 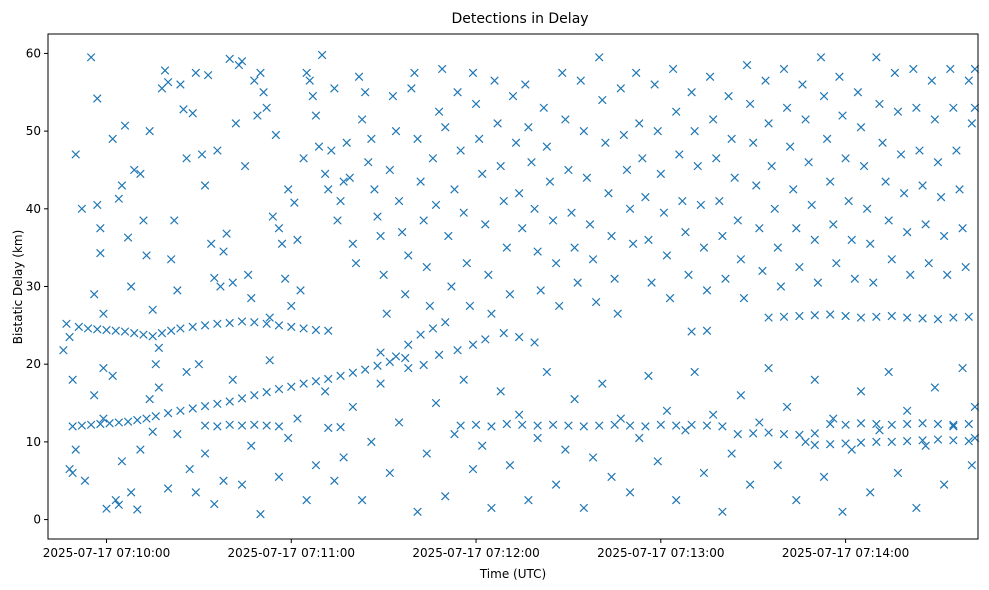 What do you see at coordinates (33, 442) in the screenshot?
I see `y-tick-label: 10` at bounding box center [33, 442].